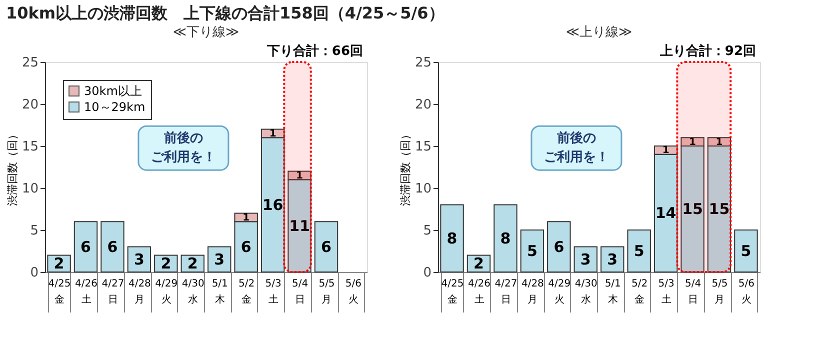 The image size is (823, 358). Describe the element at coordinates (665, 213) in the screenshot. I see `data-label: 14` at that location.